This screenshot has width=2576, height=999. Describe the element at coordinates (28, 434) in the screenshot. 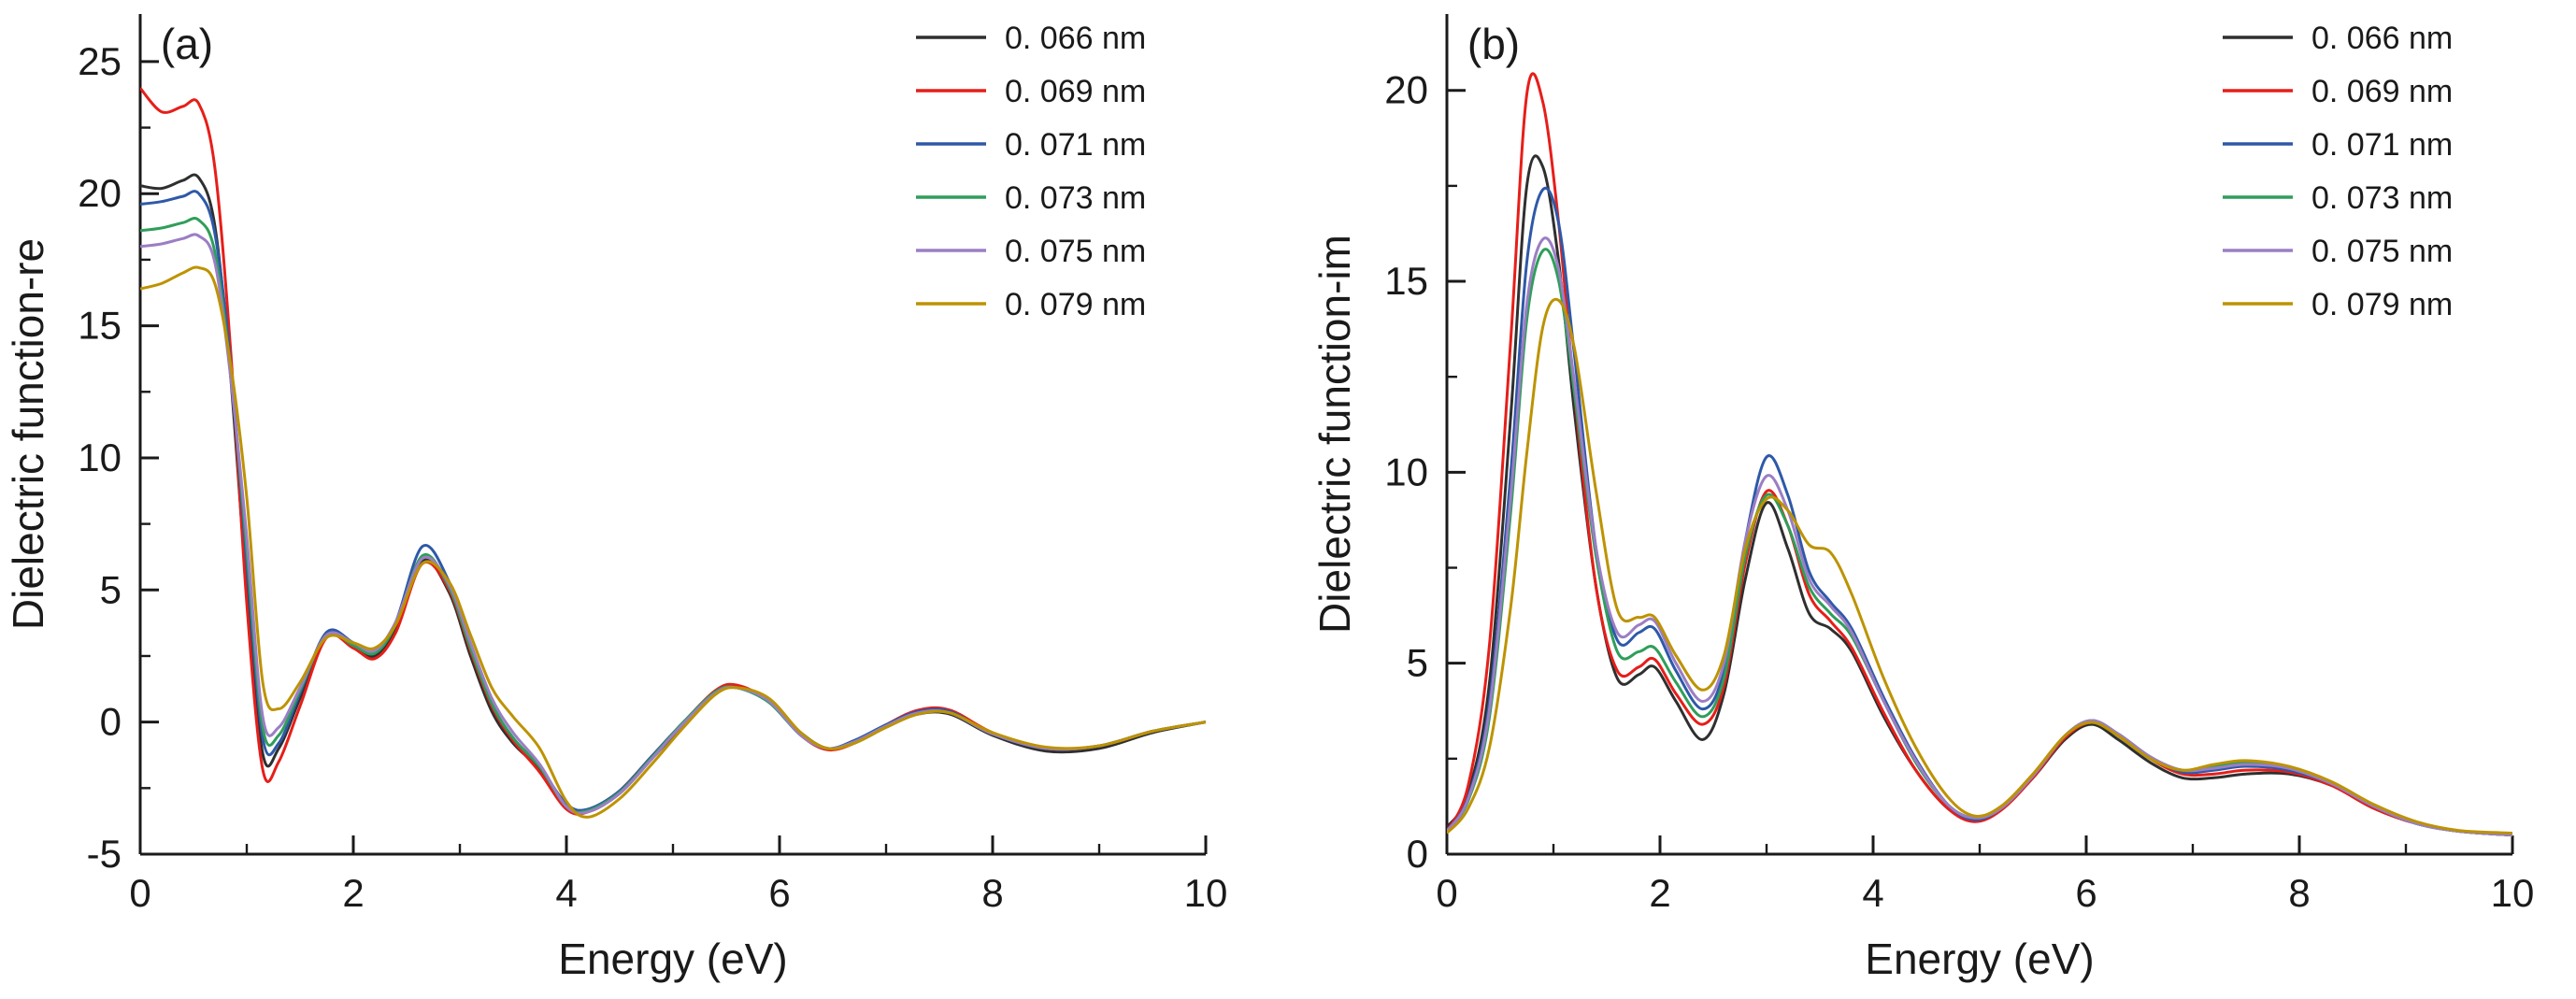

I see `y-axis-label: Dielectric function-re` at that location.